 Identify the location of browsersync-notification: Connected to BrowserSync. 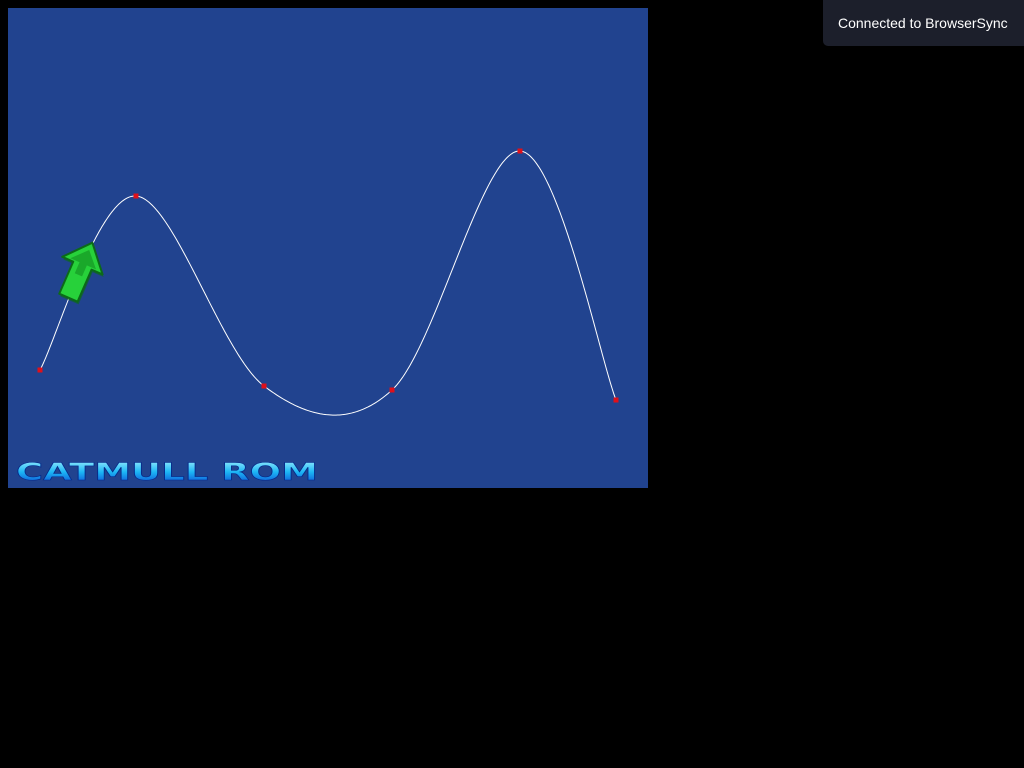
(923, 23).